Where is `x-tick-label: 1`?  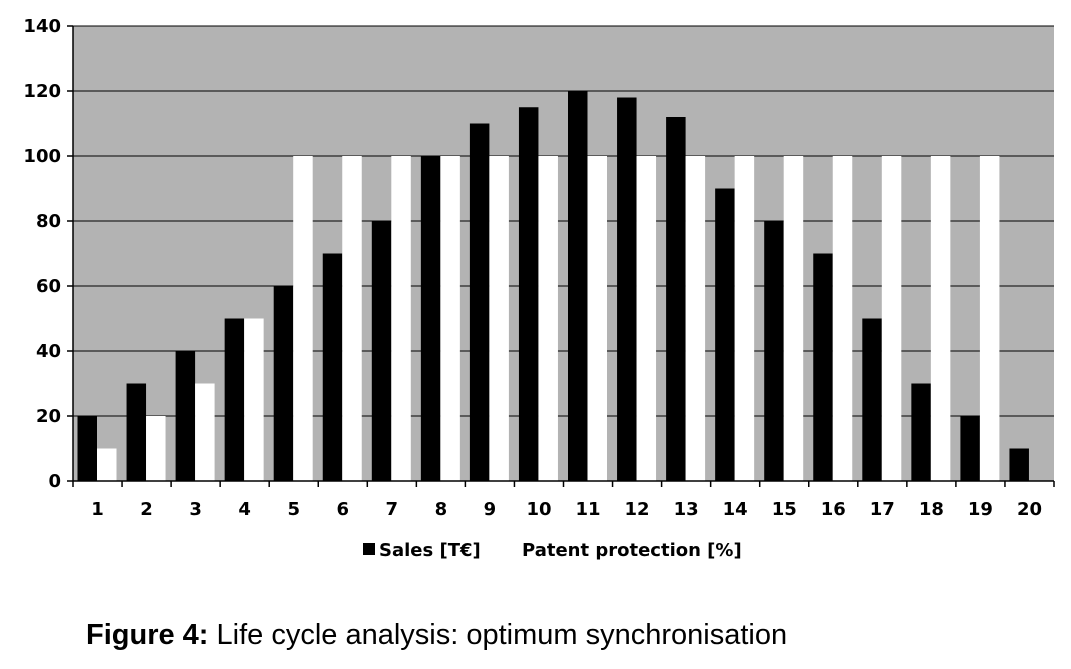 x-tick-label: 1 is located at coordinates (97, 509).